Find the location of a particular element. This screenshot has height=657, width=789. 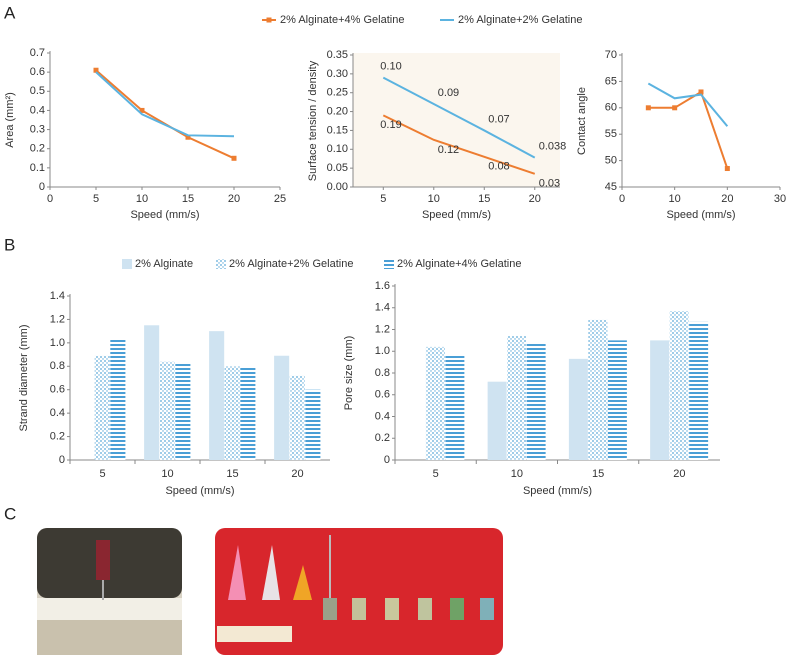

y-tick-label: 0.10 is located at coordinates (337, 149).